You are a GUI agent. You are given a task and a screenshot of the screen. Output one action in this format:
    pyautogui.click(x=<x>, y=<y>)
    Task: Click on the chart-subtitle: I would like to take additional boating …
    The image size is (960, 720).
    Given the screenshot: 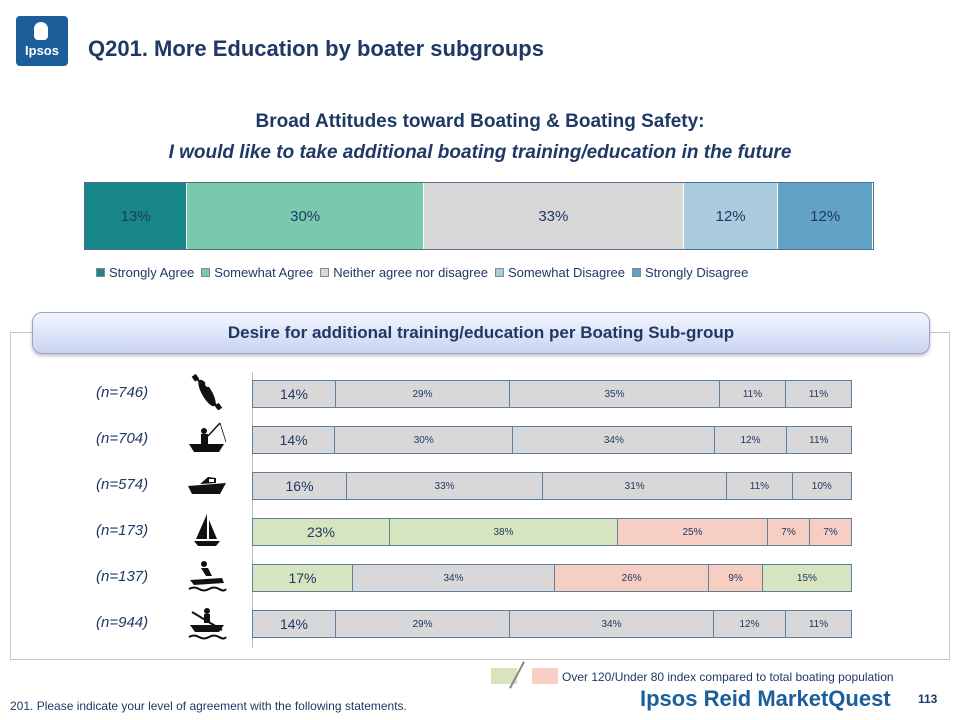 What is the action you would take?
    pyautogui.click(x=480, y=152)
    